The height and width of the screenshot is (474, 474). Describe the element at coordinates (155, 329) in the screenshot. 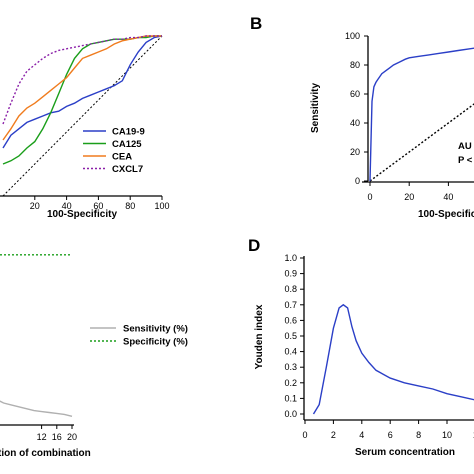

I see `panel-c-legend-label: Sensitivity (%)` at that location.